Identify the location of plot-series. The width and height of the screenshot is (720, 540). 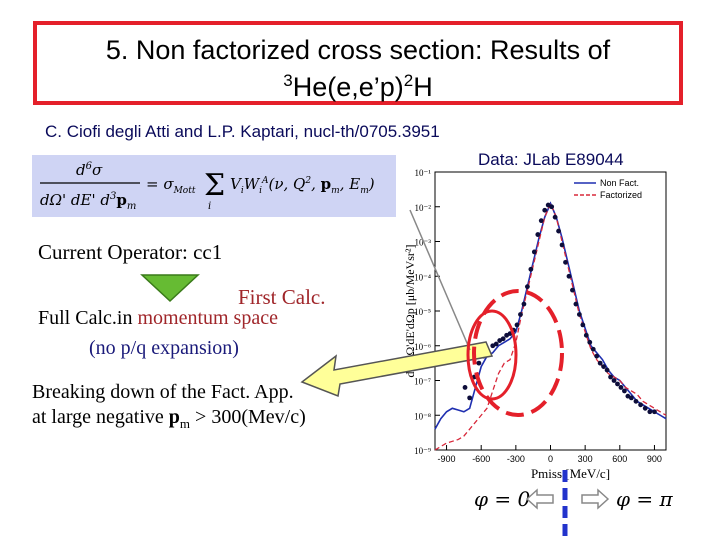
(550, 326).